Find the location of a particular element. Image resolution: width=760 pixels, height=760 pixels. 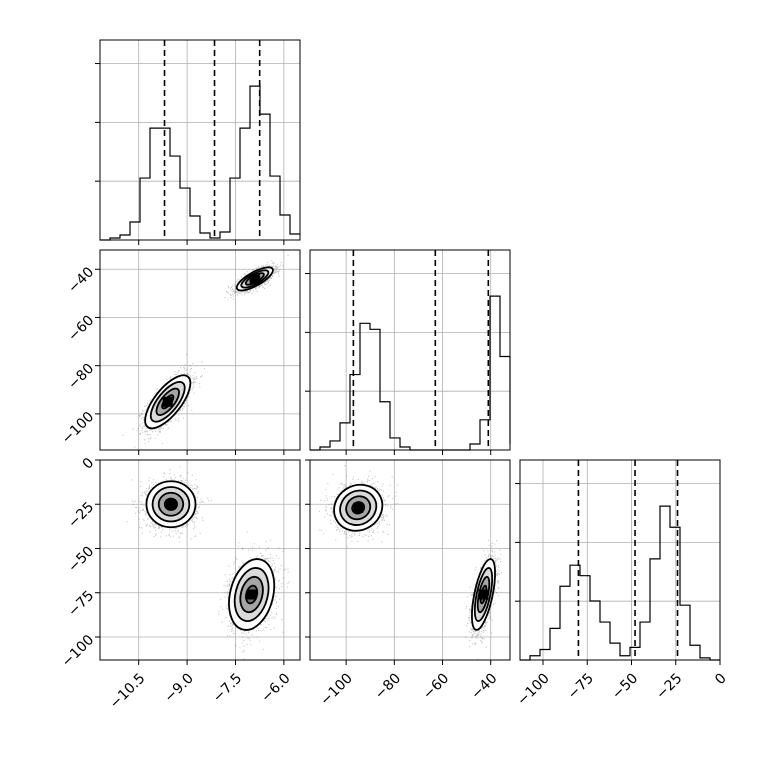

scatter-points is located at coordinates (163, 401).